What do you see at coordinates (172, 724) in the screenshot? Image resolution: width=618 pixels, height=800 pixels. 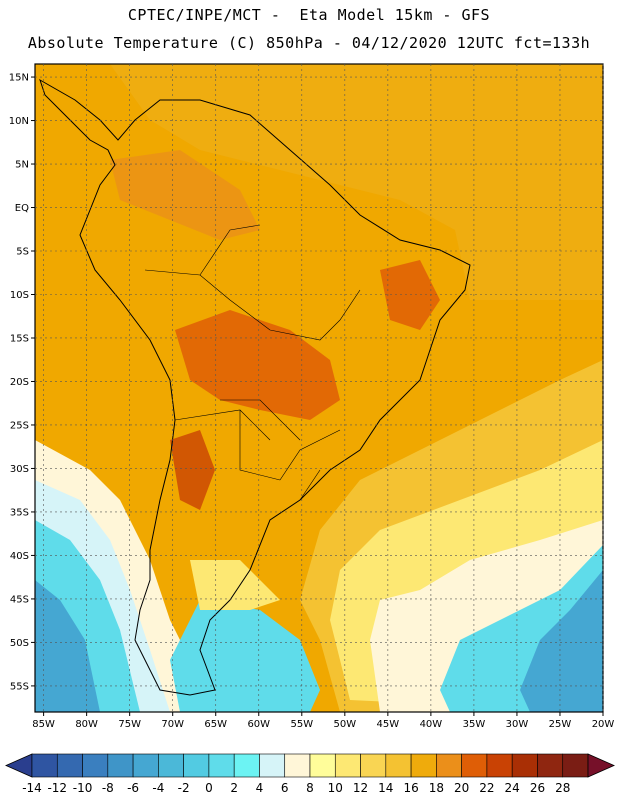 I see `lon-label: 70W` at bounding box center [172, 724].